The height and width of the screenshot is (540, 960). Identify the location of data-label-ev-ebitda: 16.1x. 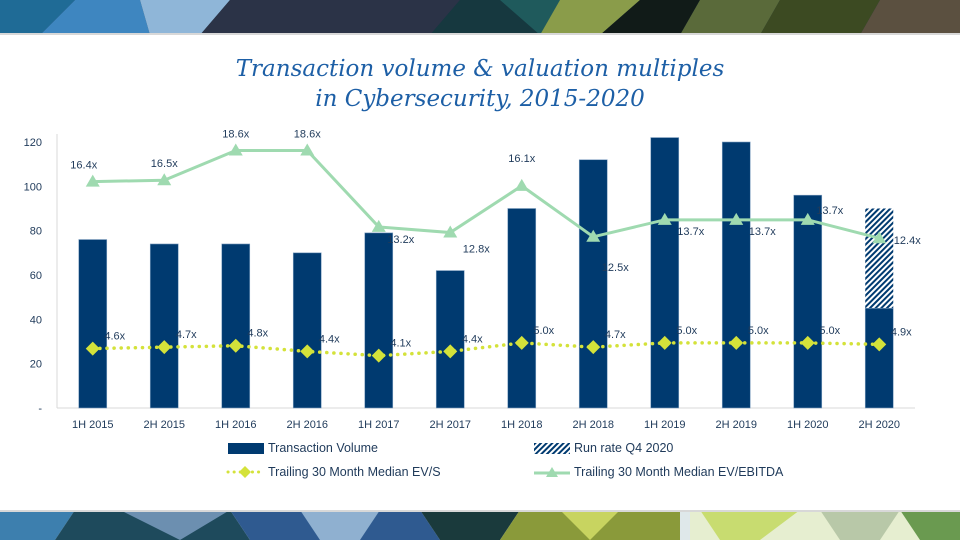
(521, 159).